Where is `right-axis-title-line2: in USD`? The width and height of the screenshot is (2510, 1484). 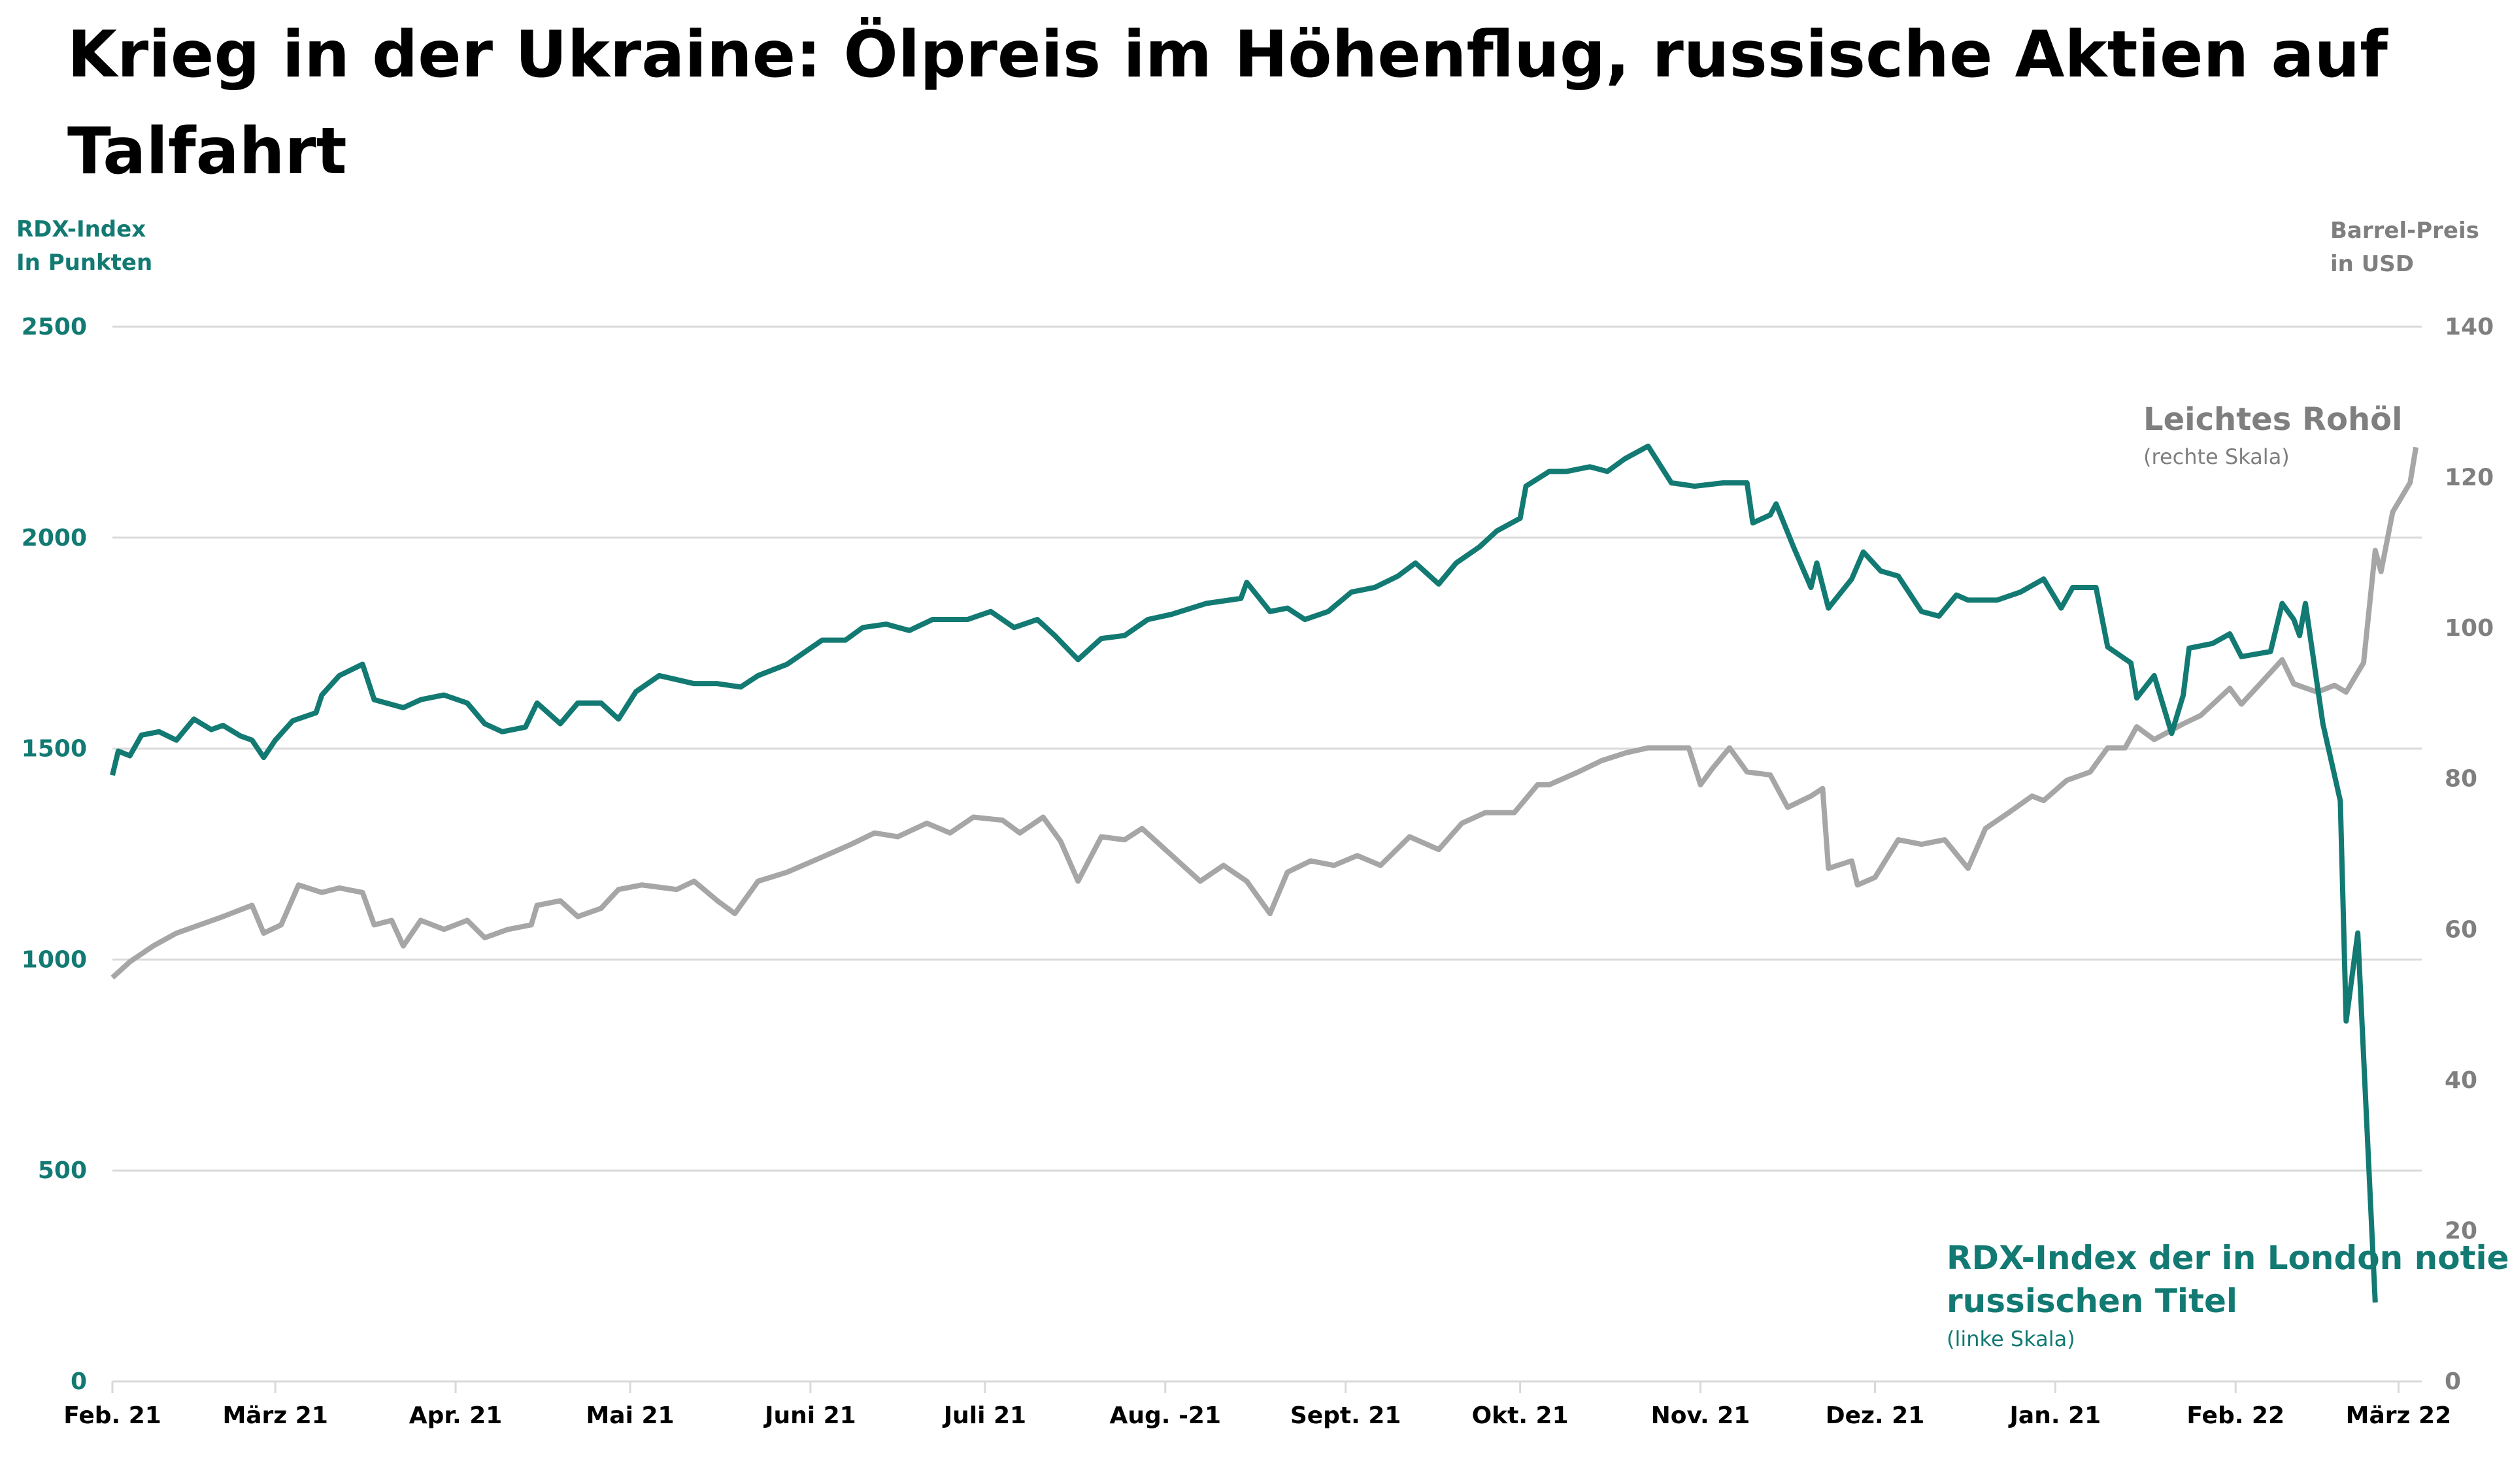 right-axis-title-line2: in USD is located at coordinates (2372, 264).